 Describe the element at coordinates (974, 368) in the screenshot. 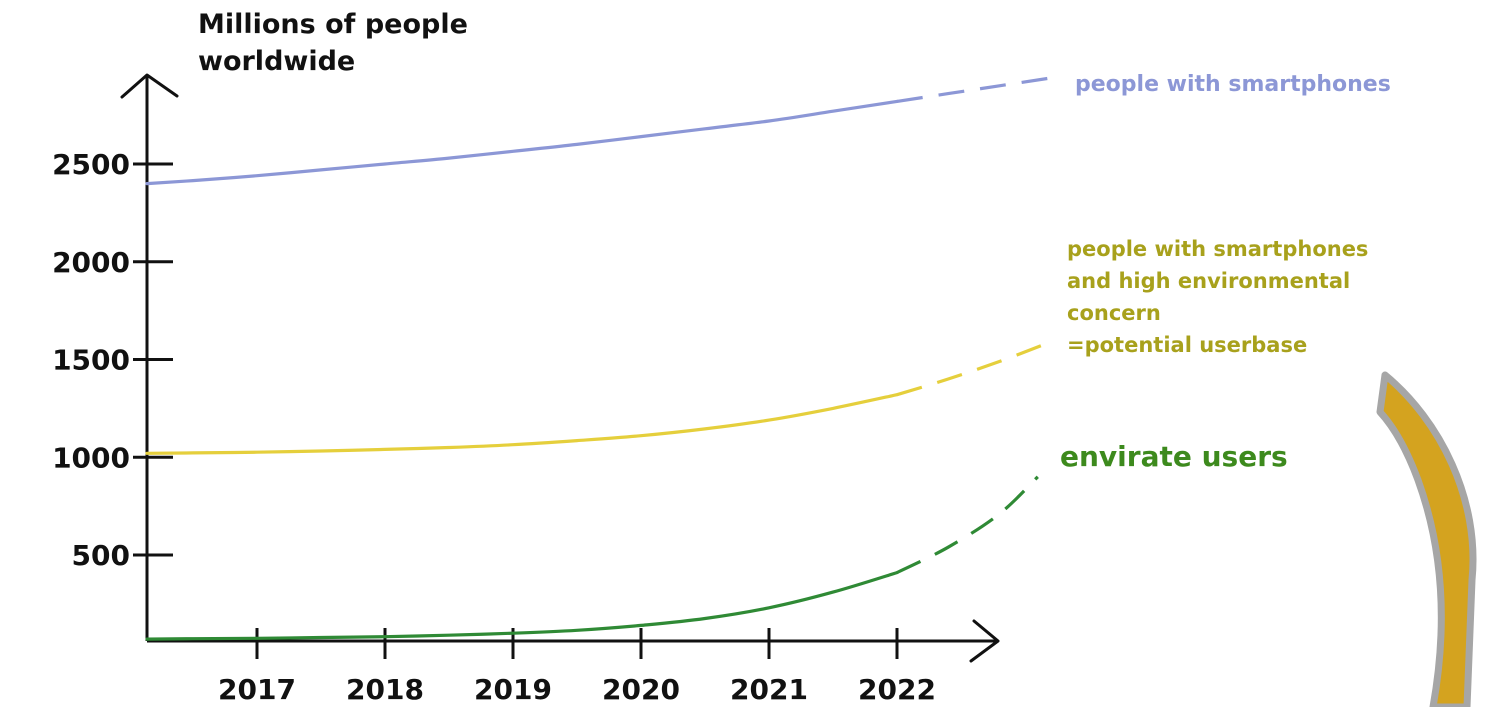

I see `series-projection-potential-userbase` at that location.